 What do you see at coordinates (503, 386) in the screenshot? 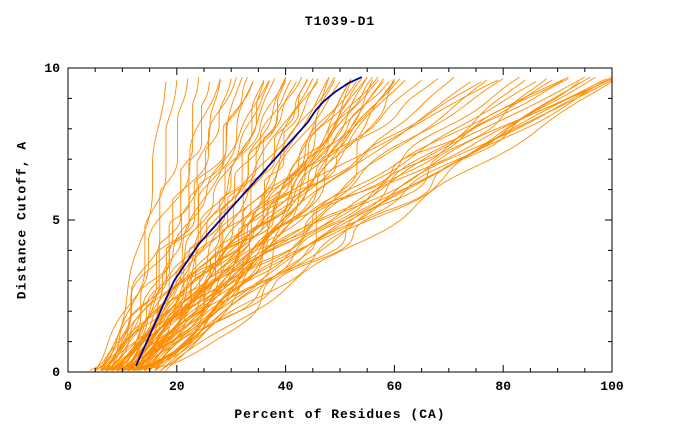
I see `x-tick-label: 80` at bounding box center [503, 386].